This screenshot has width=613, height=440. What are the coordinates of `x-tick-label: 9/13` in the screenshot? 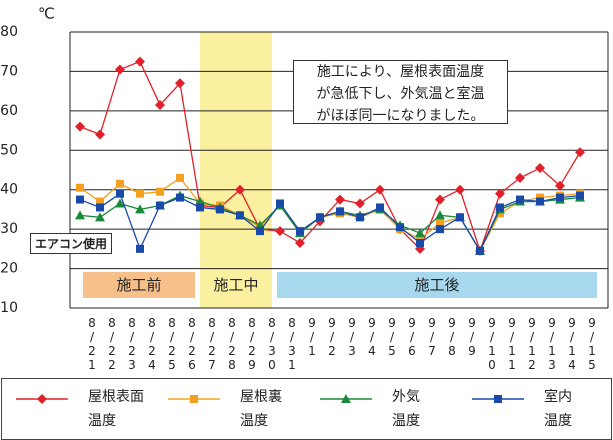 It's located at (552, 344).